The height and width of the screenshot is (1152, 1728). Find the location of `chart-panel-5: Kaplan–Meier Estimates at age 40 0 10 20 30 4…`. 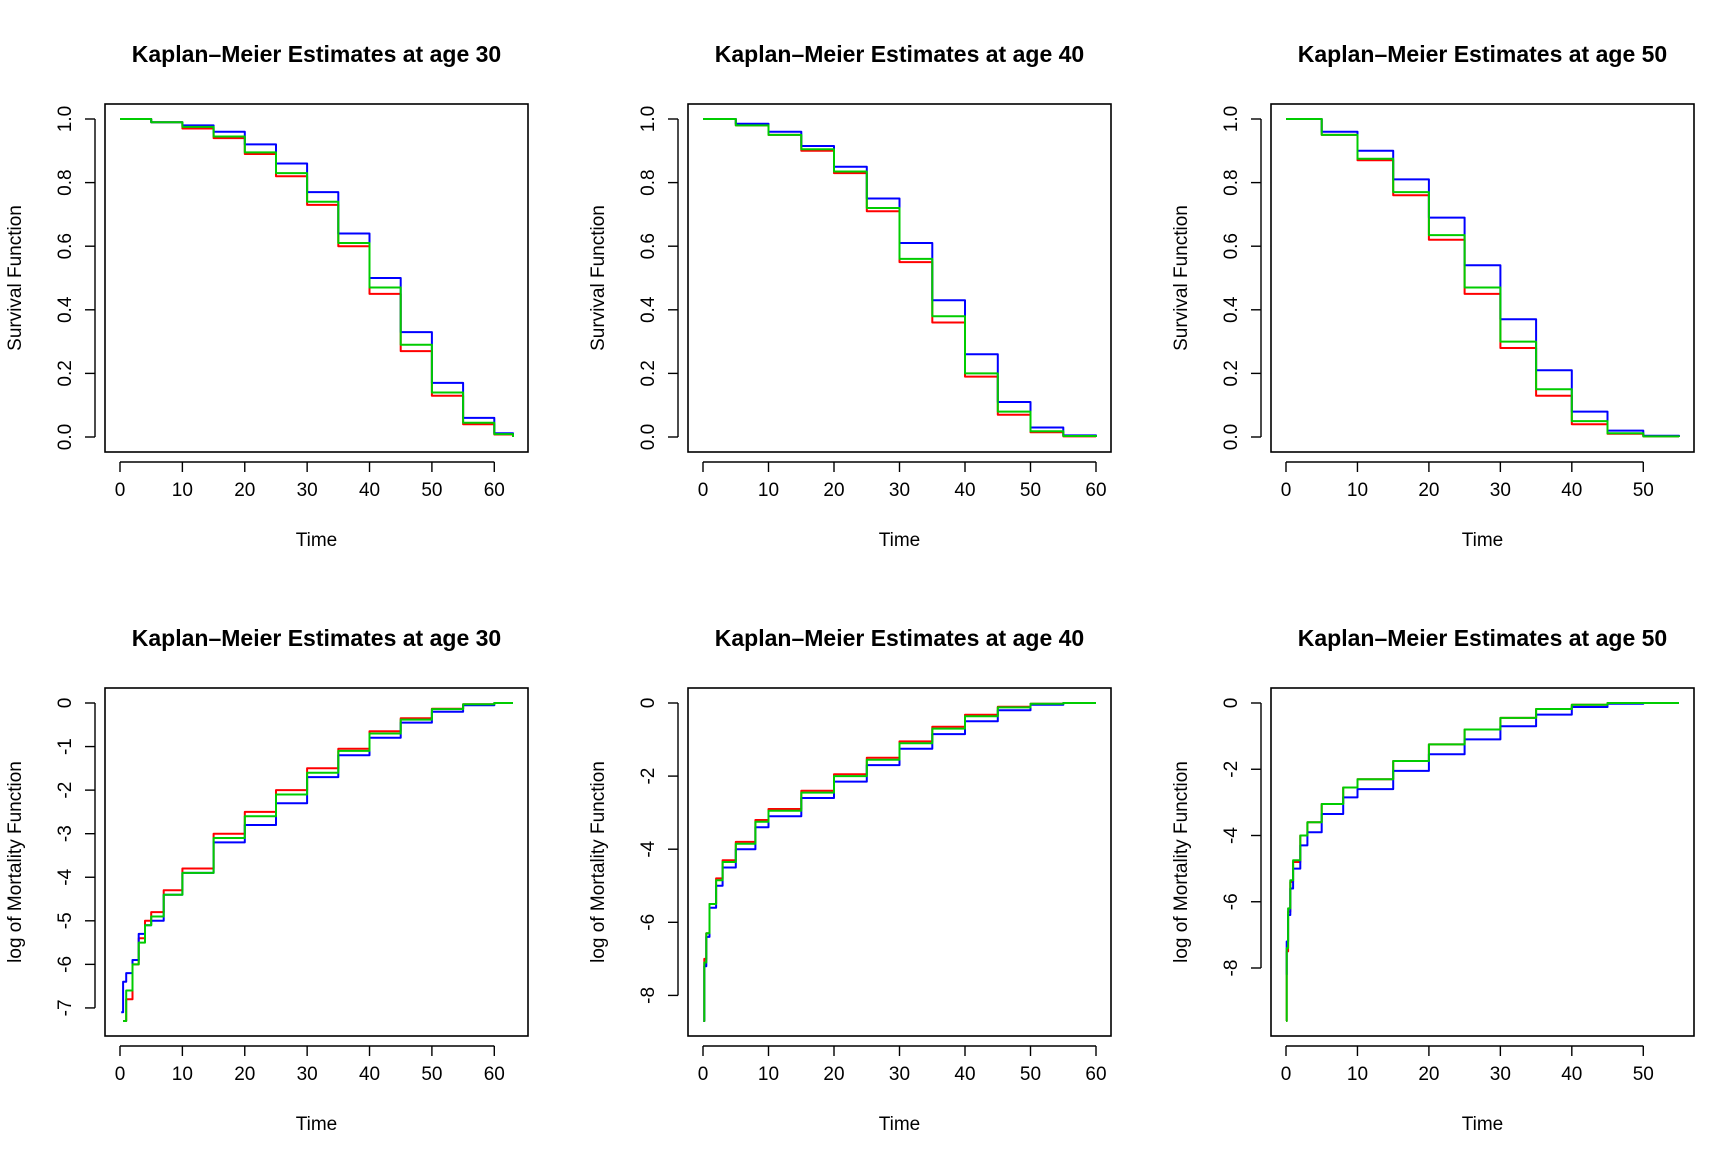

chart-panel-5: Kaplan–Meier Estimates at age 40 0 10 20 30 4… is located at coordinates (850, 880).